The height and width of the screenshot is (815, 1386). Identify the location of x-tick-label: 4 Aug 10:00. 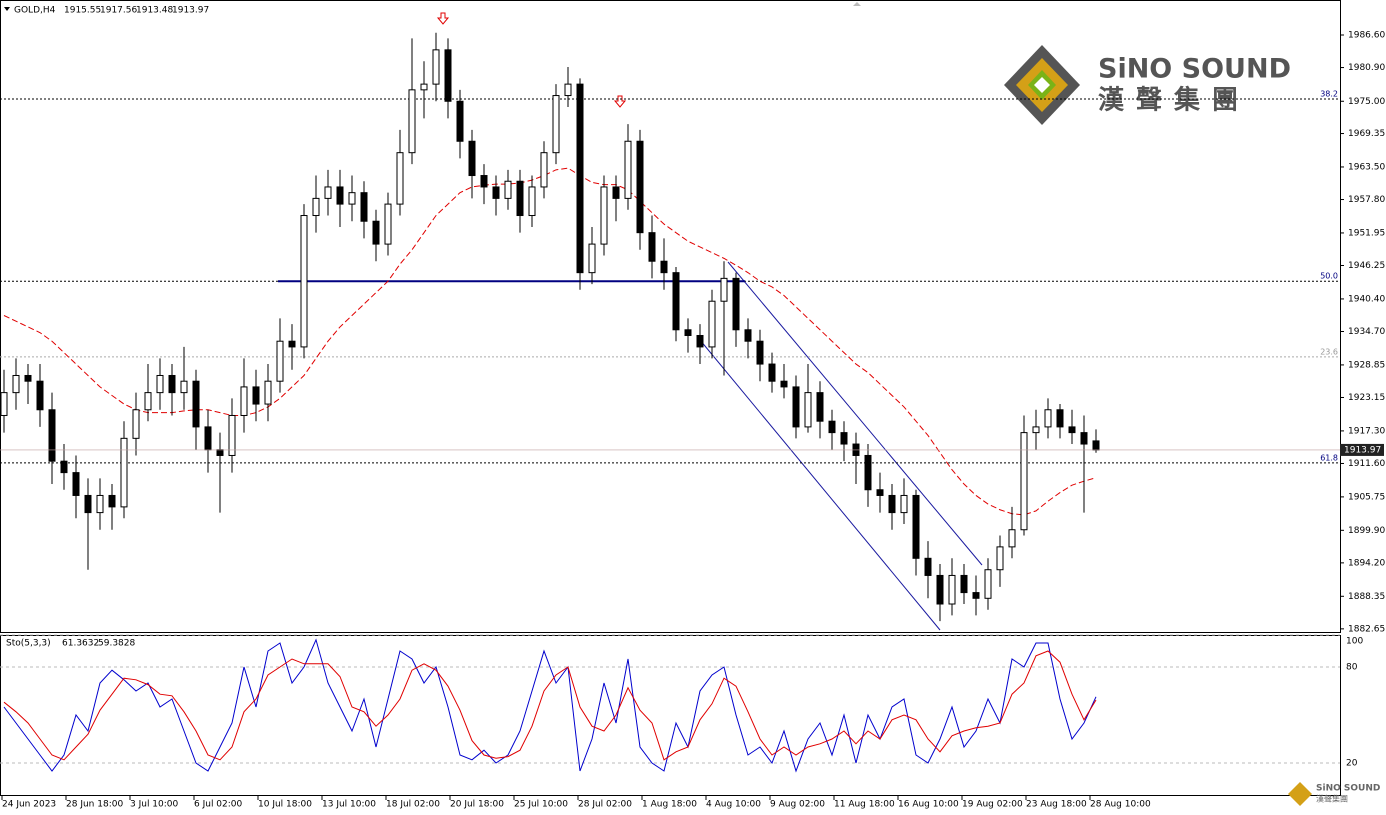
(733, 805).